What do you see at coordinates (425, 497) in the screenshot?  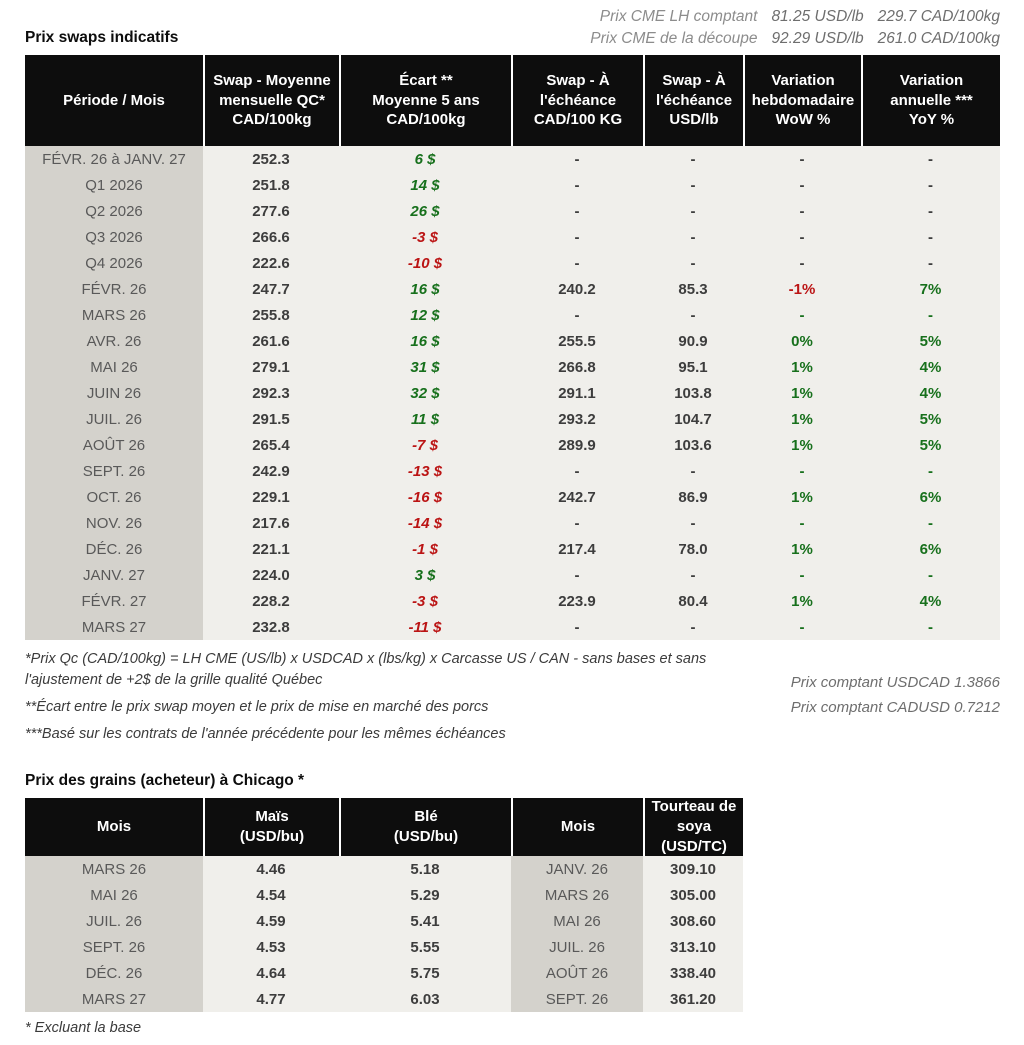 I see `ecart-cell: -16 $` at bounding box center [425, 497].